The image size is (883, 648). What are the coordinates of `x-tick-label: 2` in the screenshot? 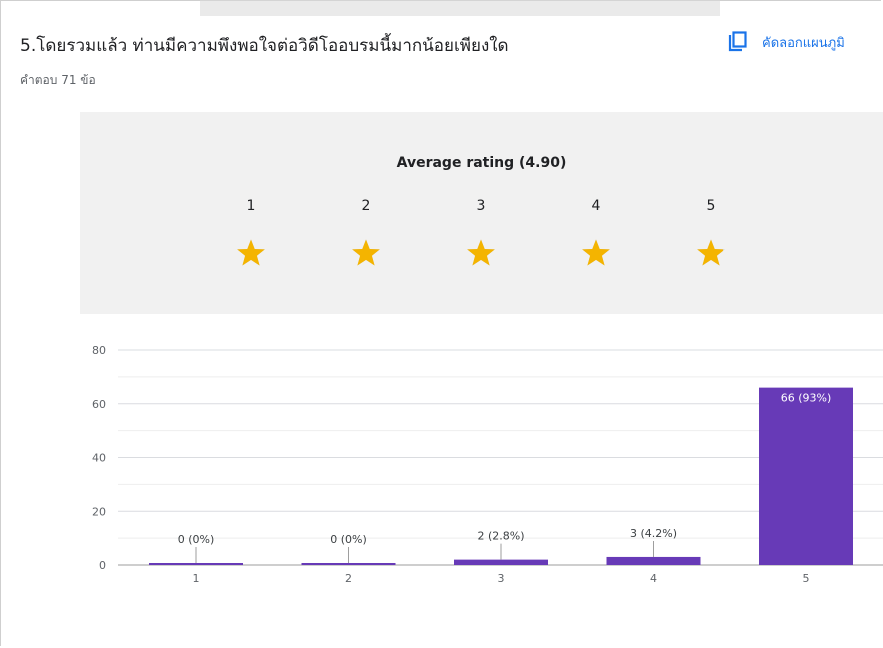 It's located at (348, 578).